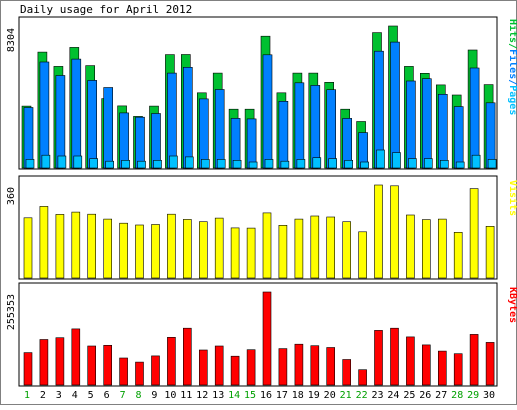  Describe the element at coordinates (512, 198) in the screenshot. I see `legend-item-visits: Visits` at that location.